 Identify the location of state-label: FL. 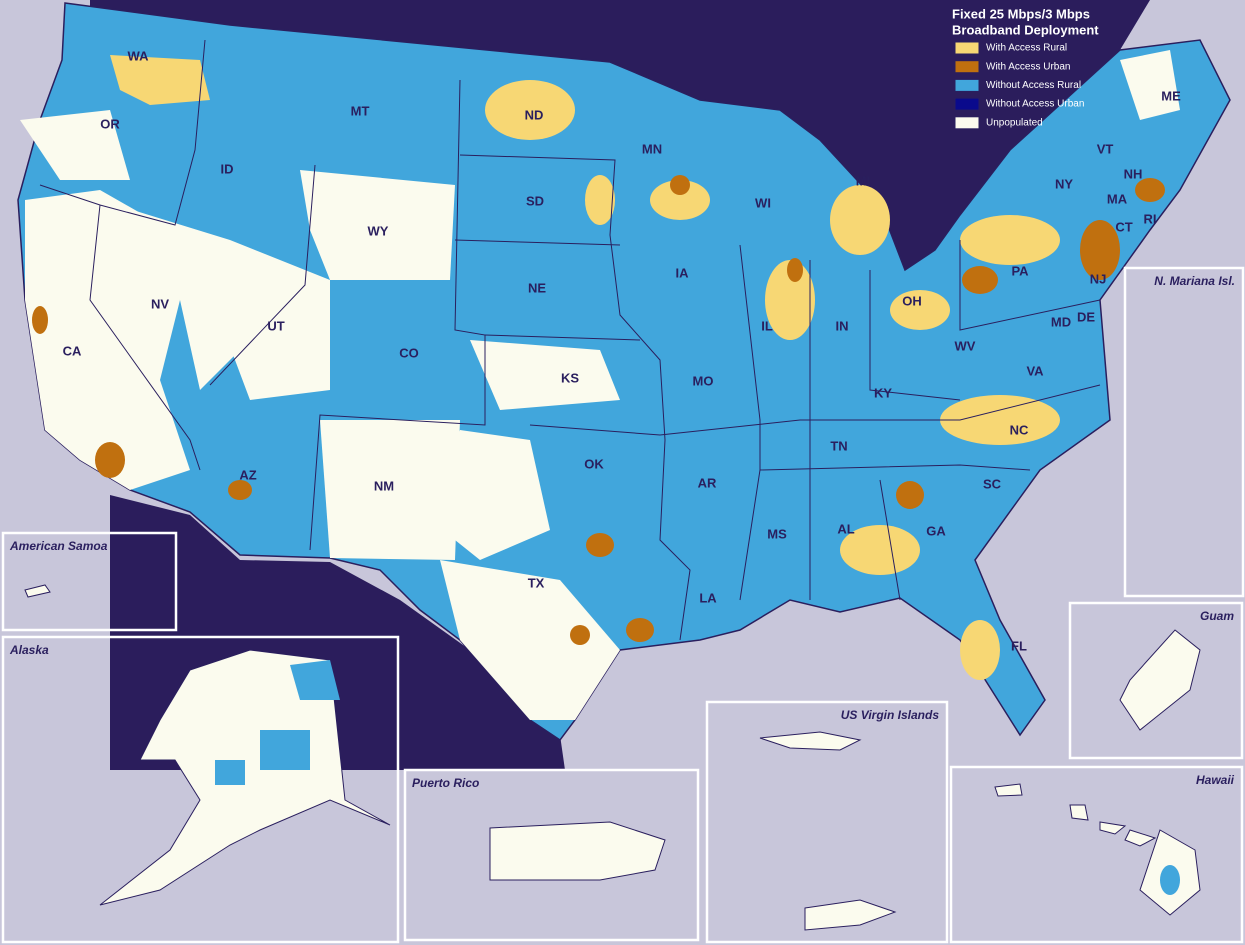
(1019, 645).